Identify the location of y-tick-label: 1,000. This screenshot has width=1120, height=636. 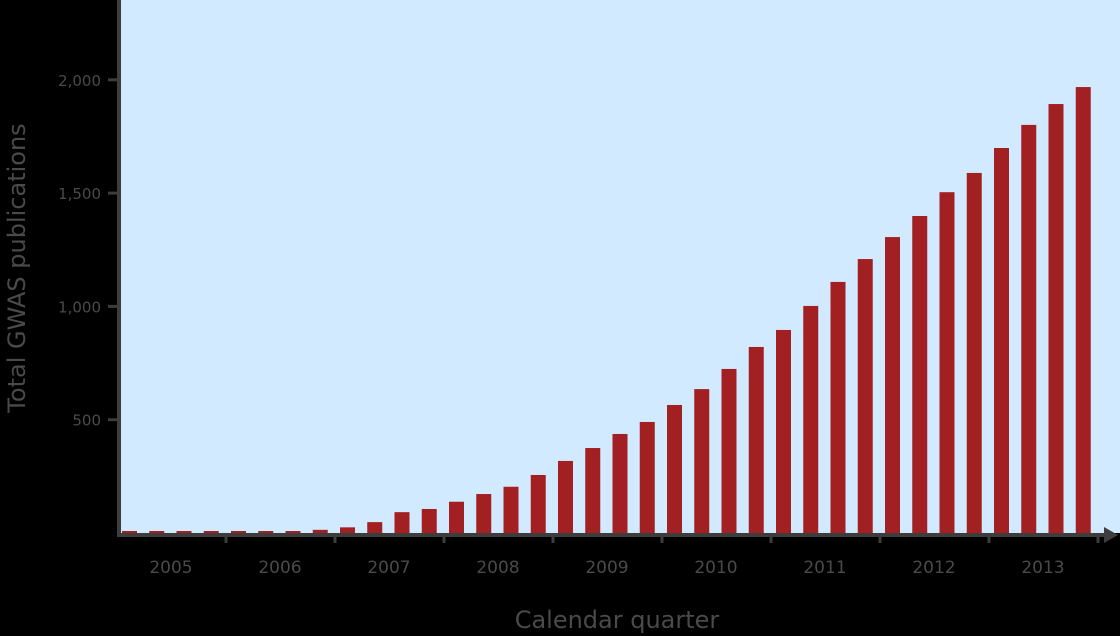
(79, 307).